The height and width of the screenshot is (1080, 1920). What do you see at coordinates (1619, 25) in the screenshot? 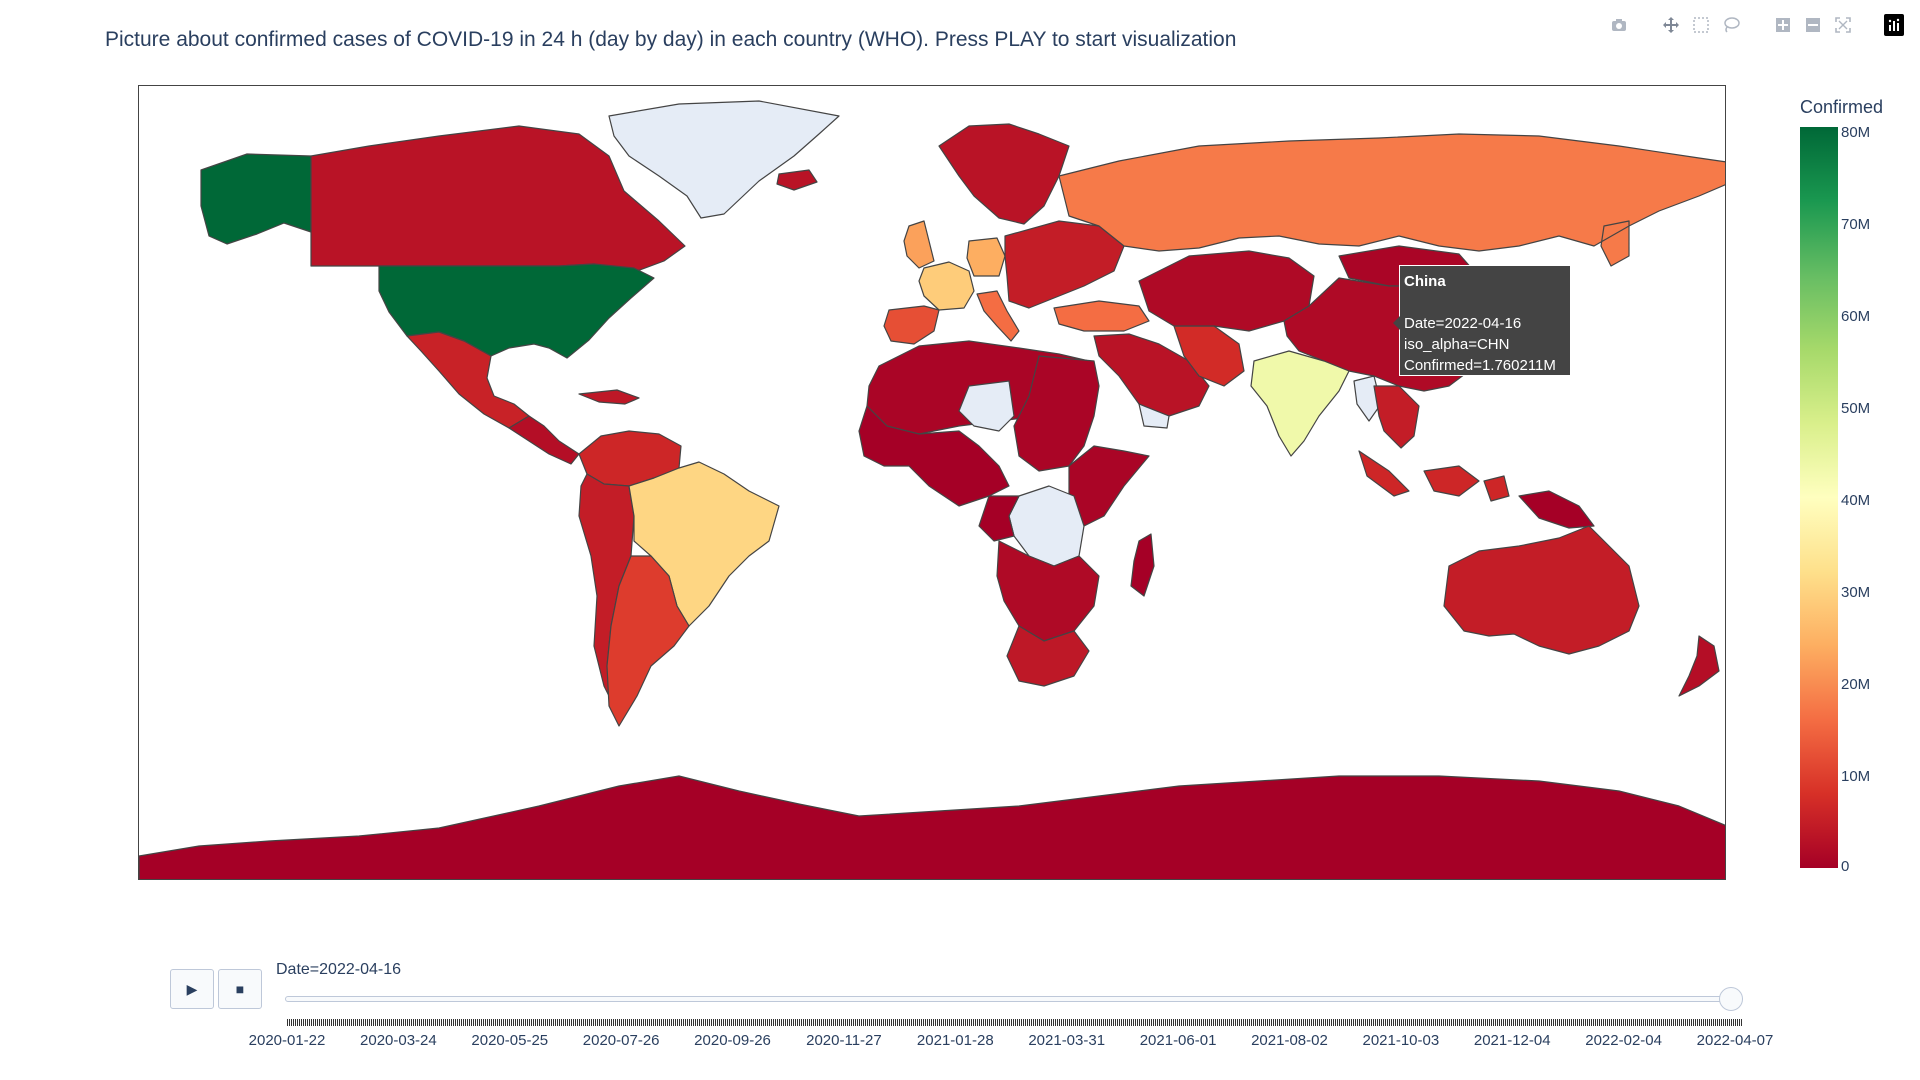
I see `camera-icon` at bounding box center [1619, 25].